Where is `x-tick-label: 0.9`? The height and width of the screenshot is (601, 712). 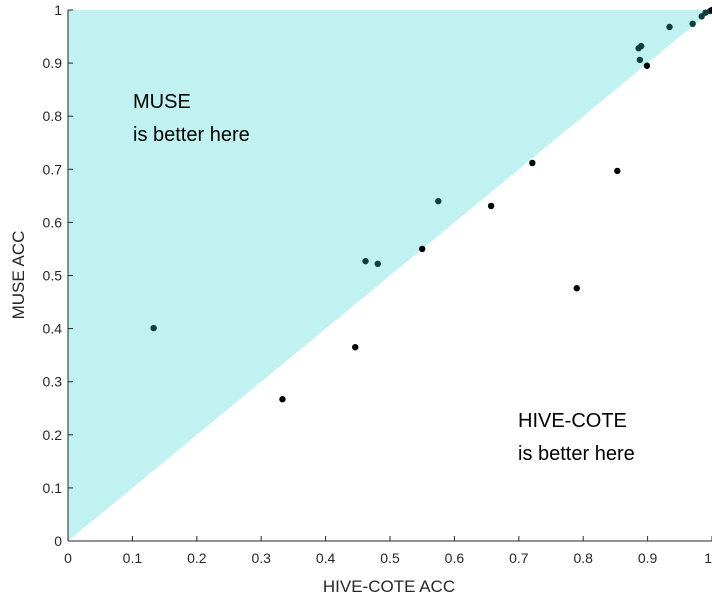 x-tick-label: 0.9 is located at coordinates (648, 558).